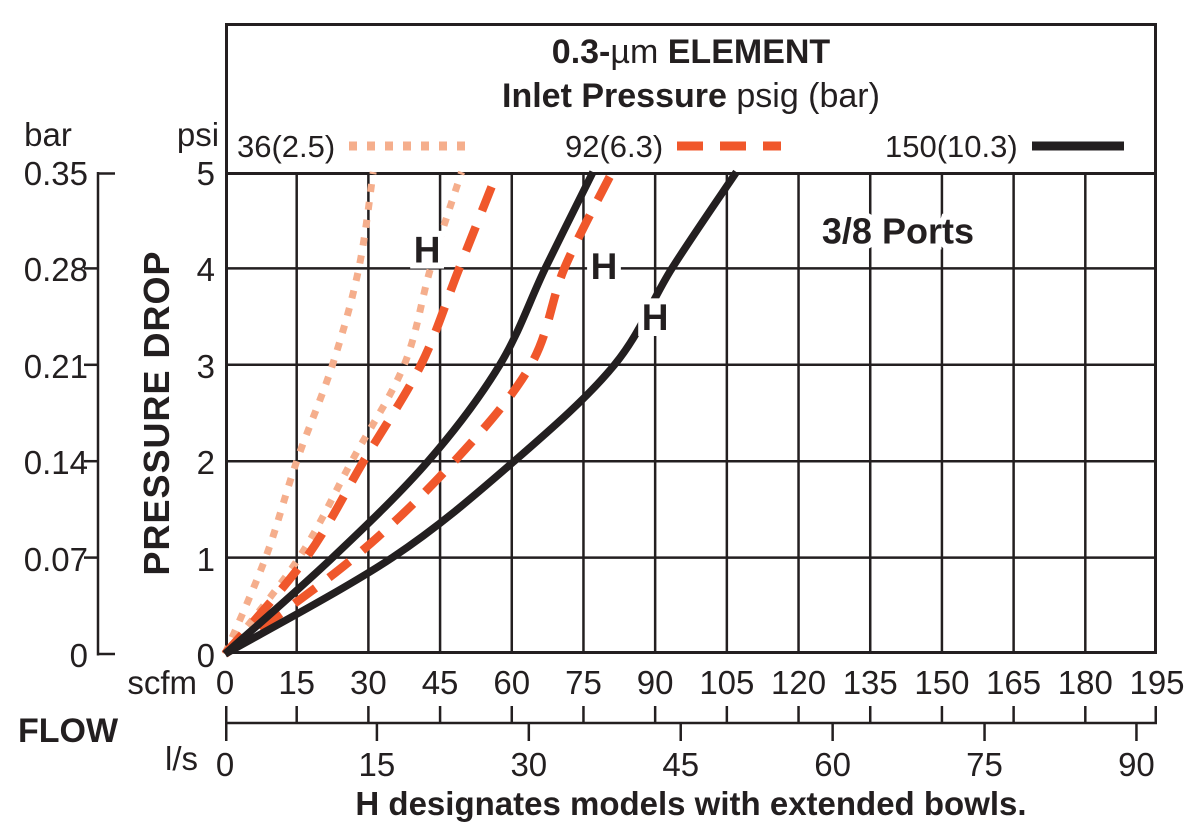 Image resolution: width=1189 pixels, height=838 pixels. Describe the element at coordinates (673, 146) in the screenshot. I see `legend-item-9263: 92(6.3)` at that location.